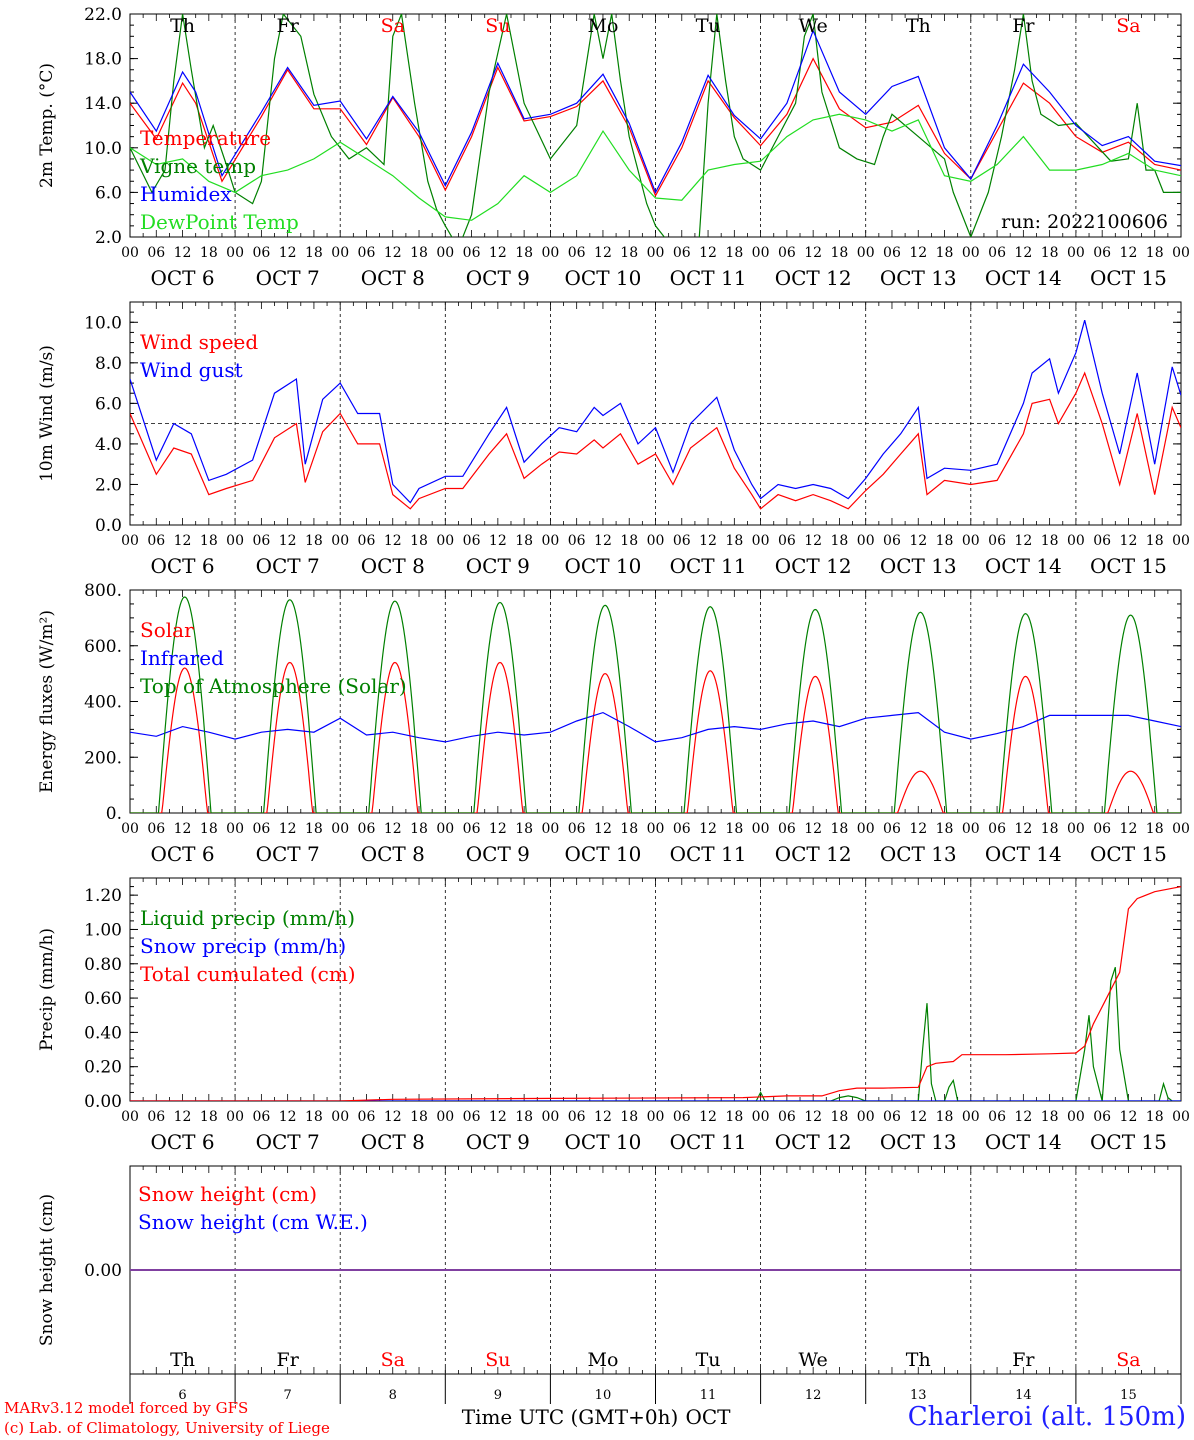 This screenshot has height=1440, width=1194. Describe the element at coordinates (708, 1395) in the screenshot. I see `day-number-label: 11` at that location.